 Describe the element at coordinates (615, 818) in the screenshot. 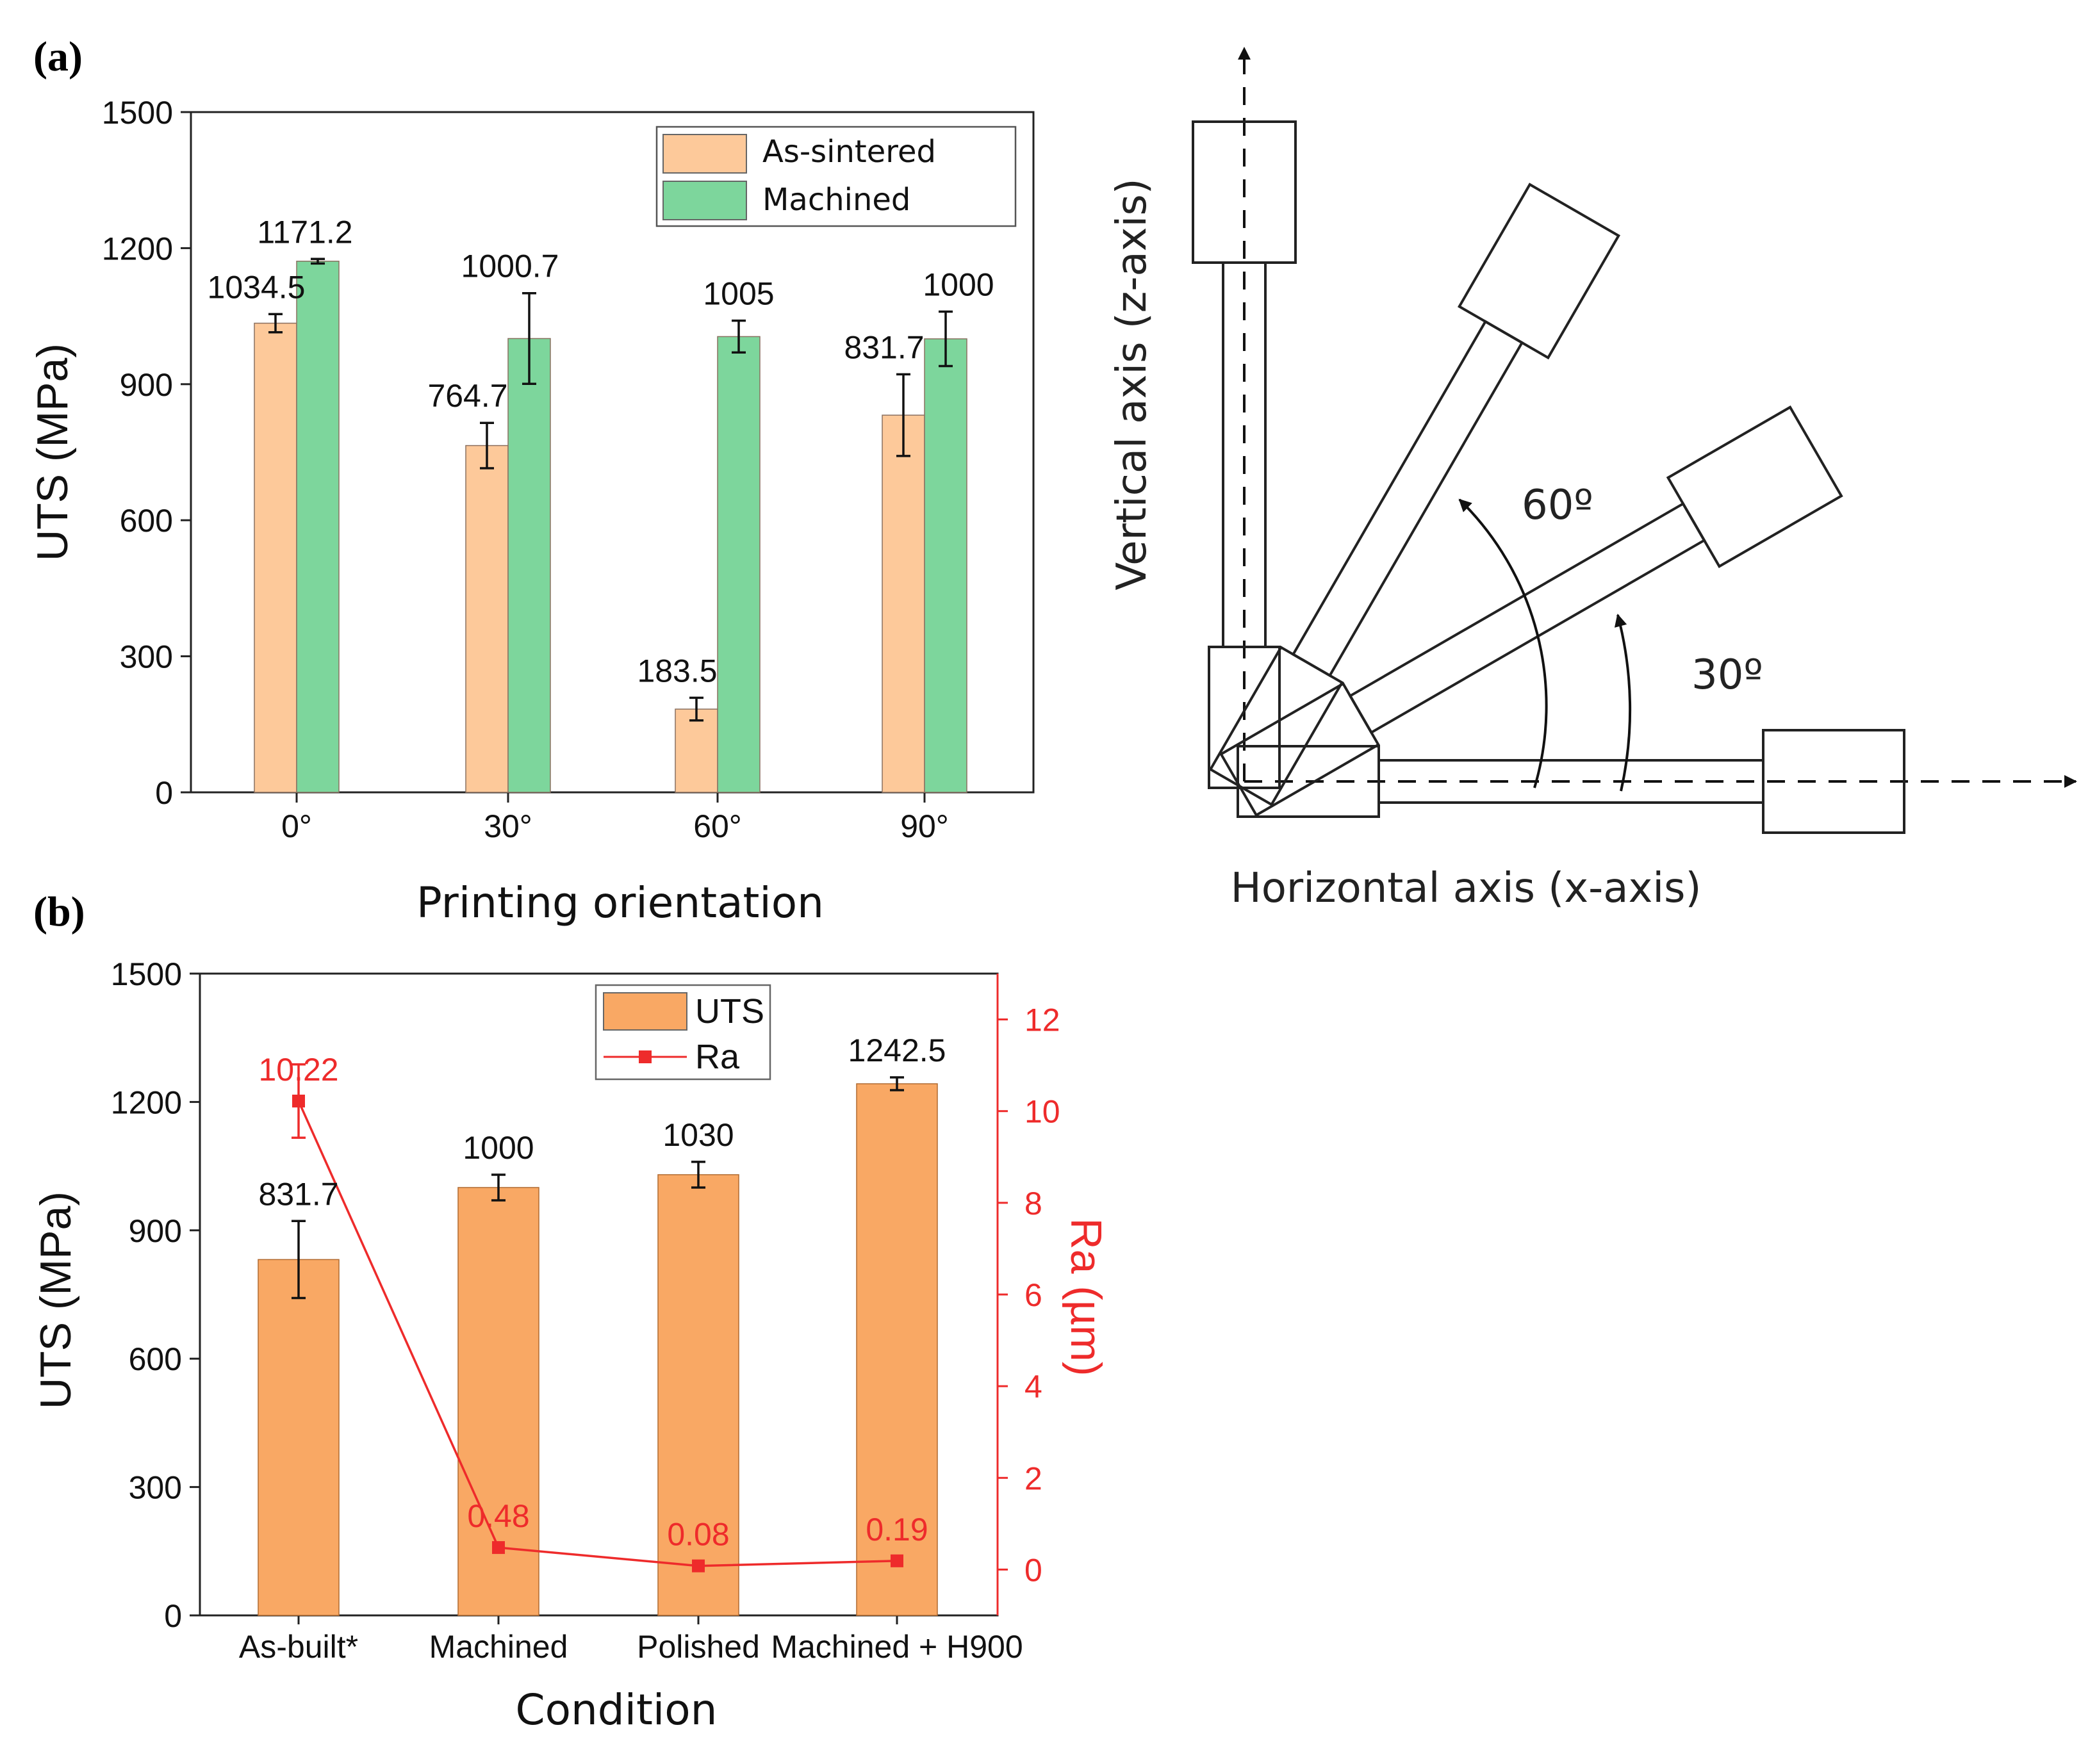

I see `chart-a-x-axis: 0° 30° 60° 90°` at that location.